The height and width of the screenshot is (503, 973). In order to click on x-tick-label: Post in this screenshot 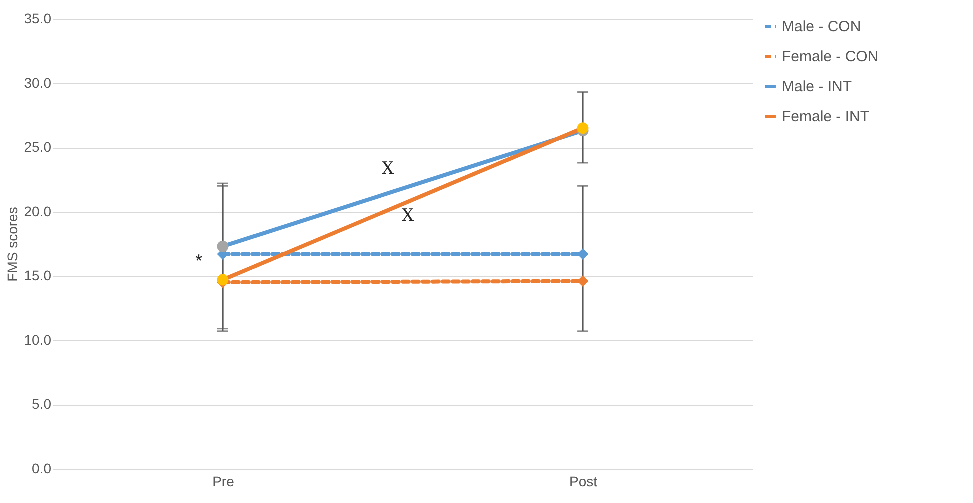, I will do `click(584, 482)`.